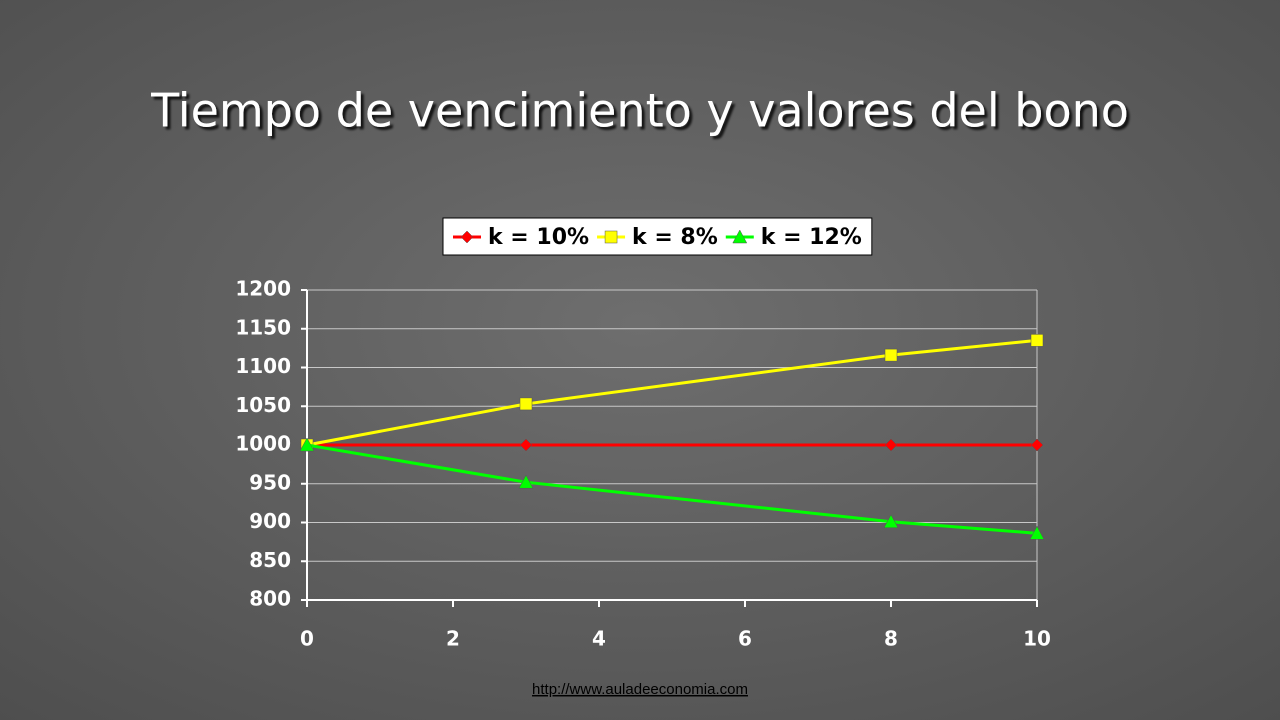  Describe the element at coordinates (270, 482) in the screenshot. I see `y-tick-label: 950` at that location.